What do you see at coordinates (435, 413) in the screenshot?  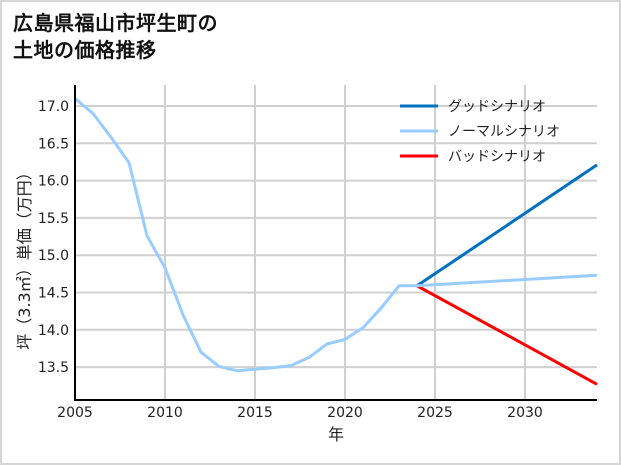 I see `x-tick-label: 2025` at bounding box center [435, 413].